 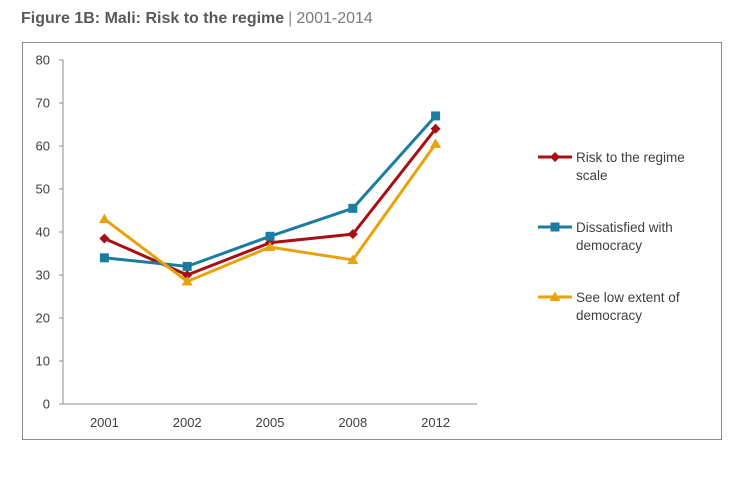 I want to click on legend-label: Risk to the regime, so click(x=630, y=157).